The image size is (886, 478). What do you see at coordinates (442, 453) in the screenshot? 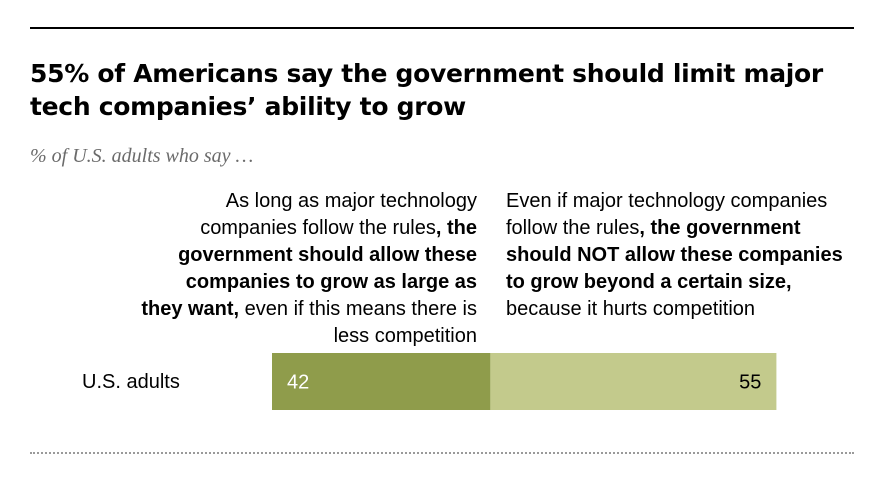
I see `bottom-rule` at bounding box center [442, 453].